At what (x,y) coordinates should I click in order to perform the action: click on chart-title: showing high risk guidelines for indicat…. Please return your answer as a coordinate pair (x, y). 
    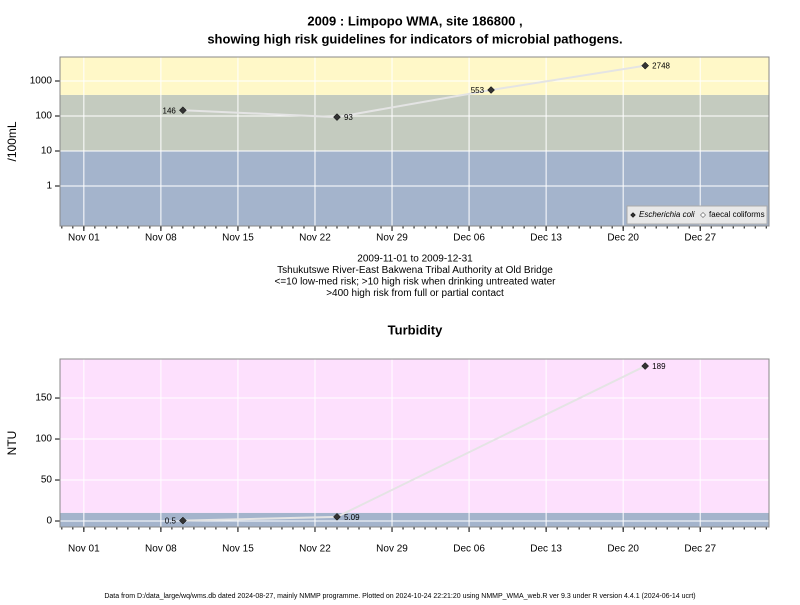
    Looking at the image, I should click on (414, 38).